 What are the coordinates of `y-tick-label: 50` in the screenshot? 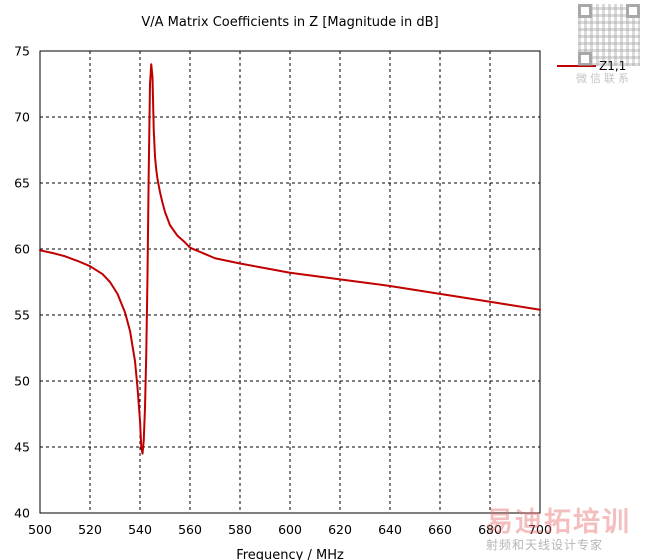 It's located at (22, 381).